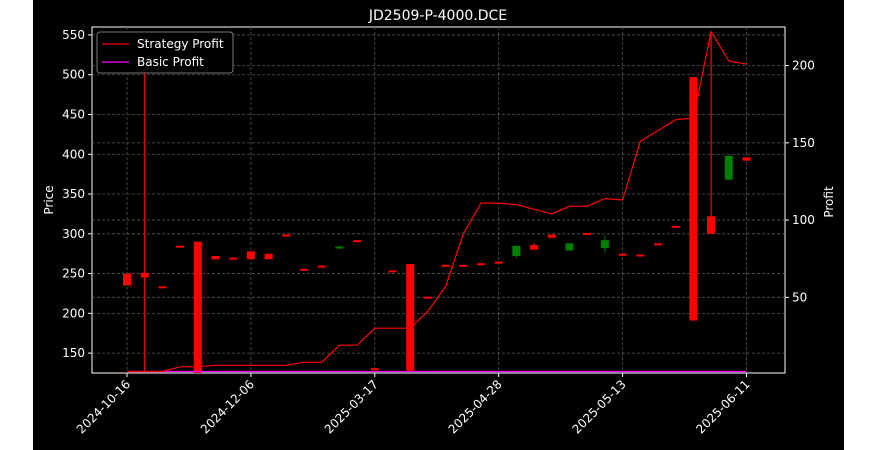 The width and height of the screenshot is (878, 450). I want to click on y-left-tick-label-500: 500, so click(73, 75).